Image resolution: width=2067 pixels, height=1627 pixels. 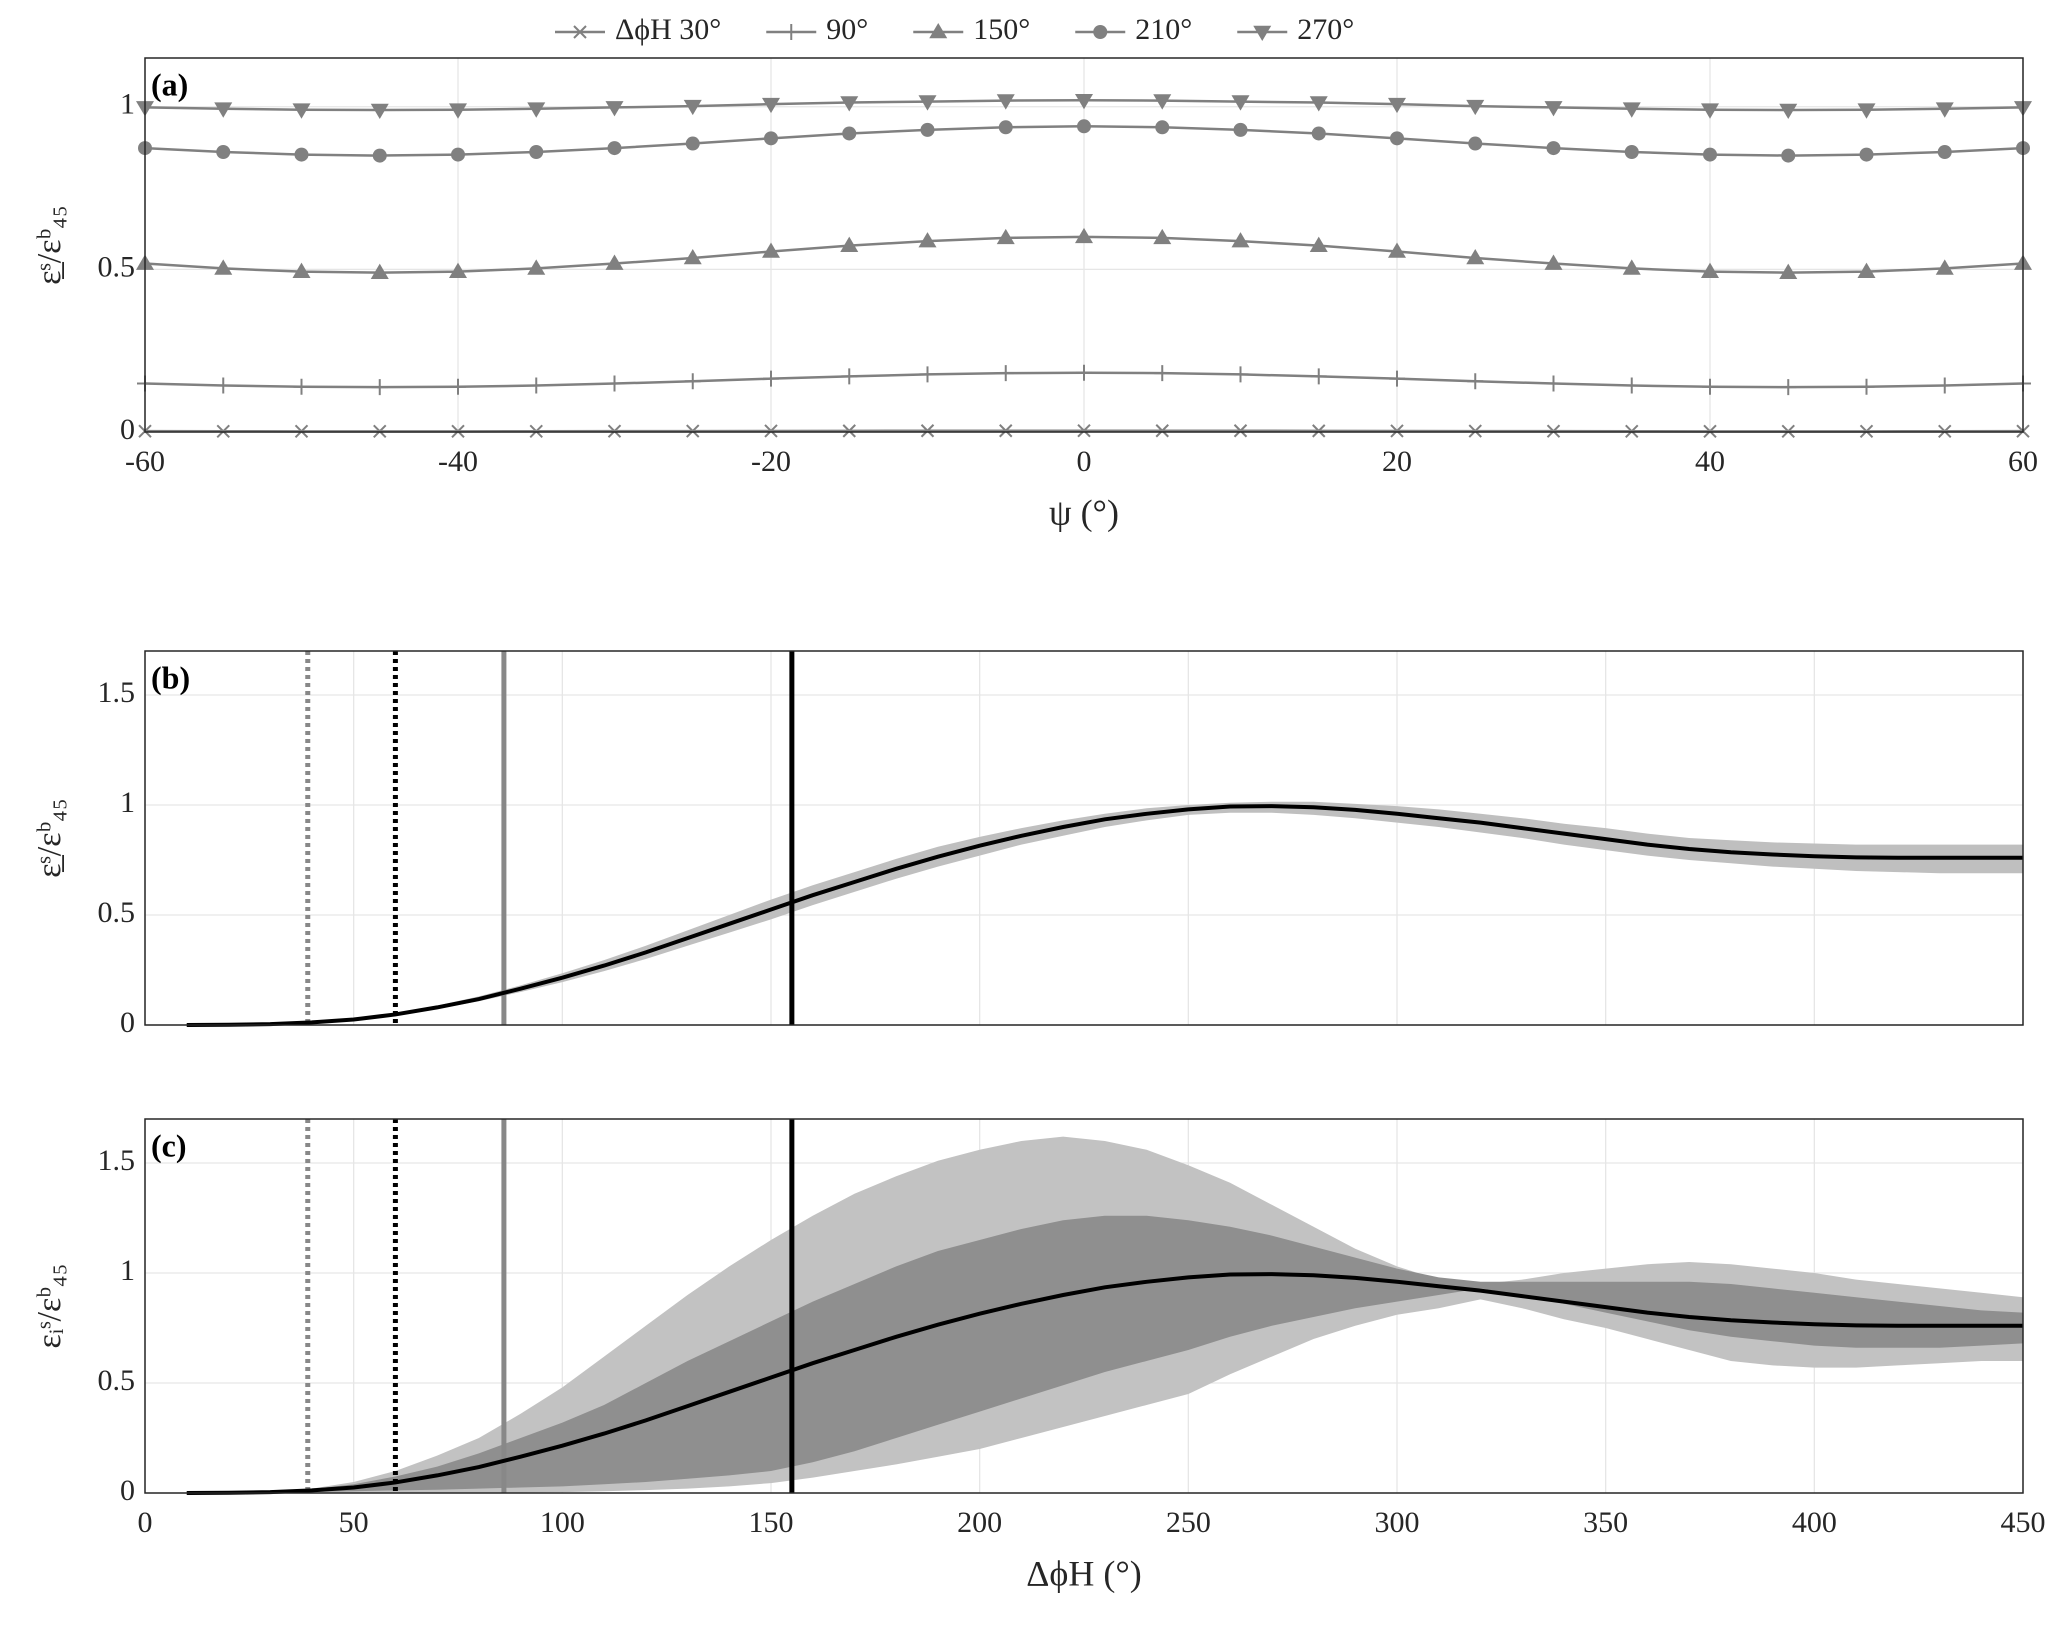 What do you see at coordinates (562, 1522) in the screenshot?
I see `x-tick-label: 100` at bounding box center [562, 1522].